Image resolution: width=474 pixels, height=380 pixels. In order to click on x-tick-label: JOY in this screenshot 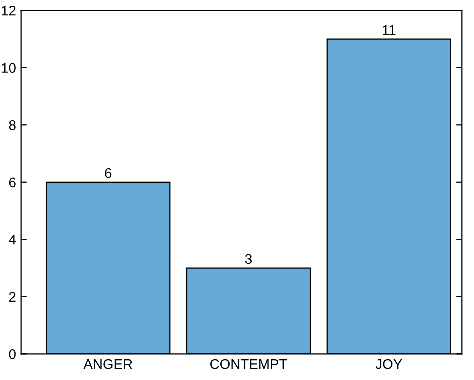, I will do `click(389, 364)`.